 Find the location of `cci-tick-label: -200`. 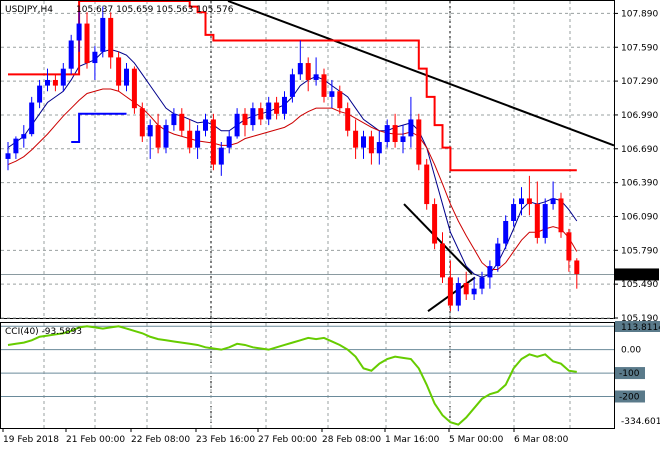

cci-tick-label: -200 is located at coordinates (629, 397).